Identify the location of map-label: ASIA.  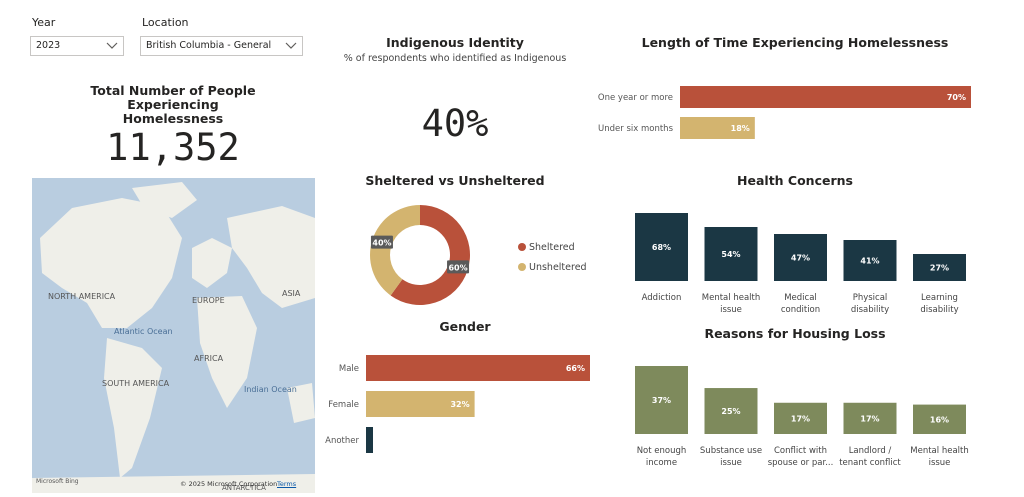
(291, 293).